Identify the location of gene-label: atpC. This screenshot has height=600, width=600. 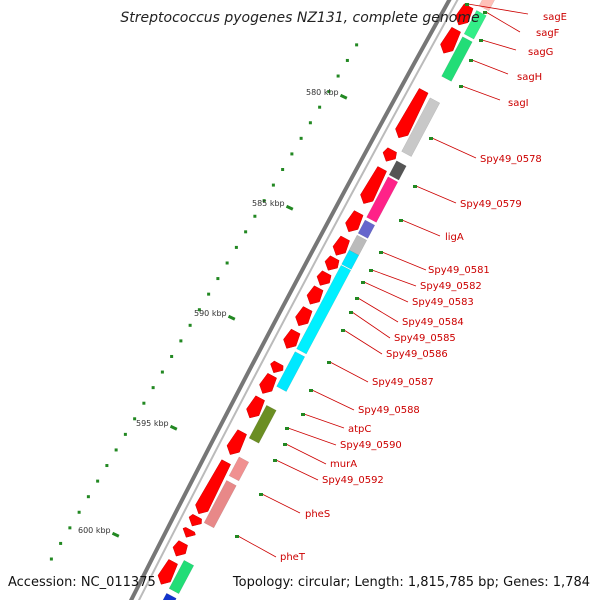
(359, 429).